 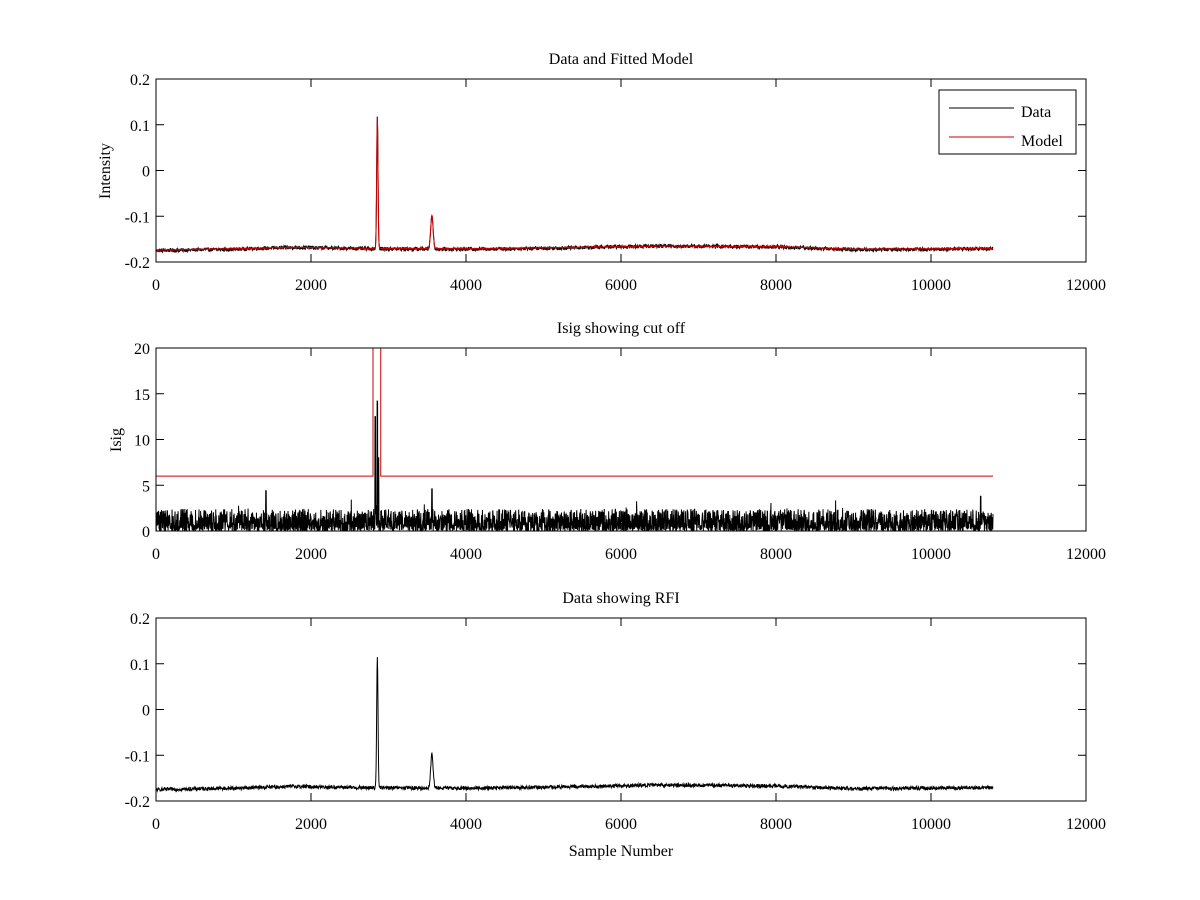 What do you see at coordinates (142, 395) in the screenshot?
I see `y-tick-label: 15` at bounding box center [142, 395].